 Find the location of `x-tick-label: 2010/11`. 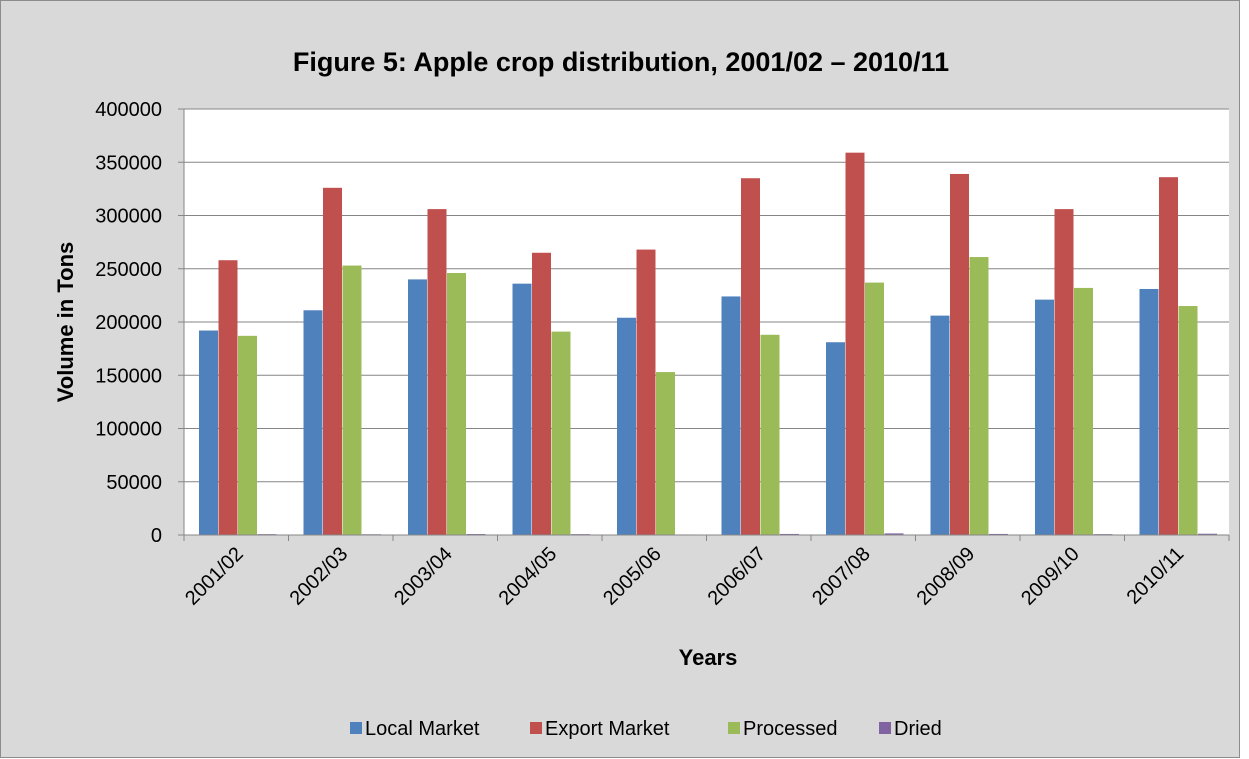

x-tick-label: 2010/11 is located at coordinates (1156, 576).